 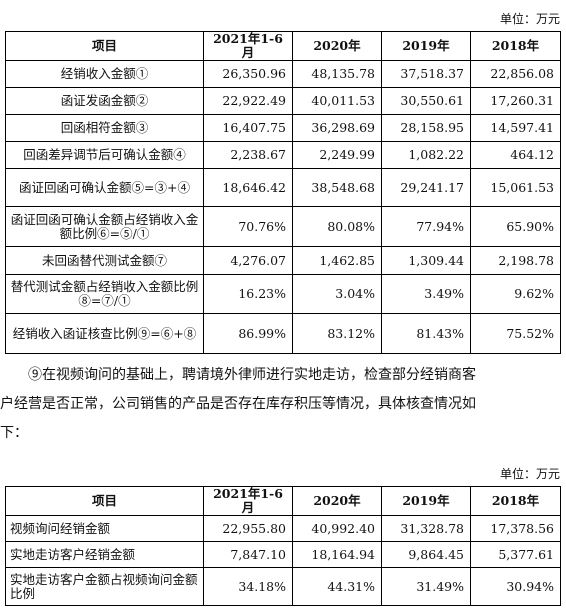 What do you see at coordinates (337, 554) in the screenshot?
I see `cell-value: 18,164.94` at bounding box center [337, 554].